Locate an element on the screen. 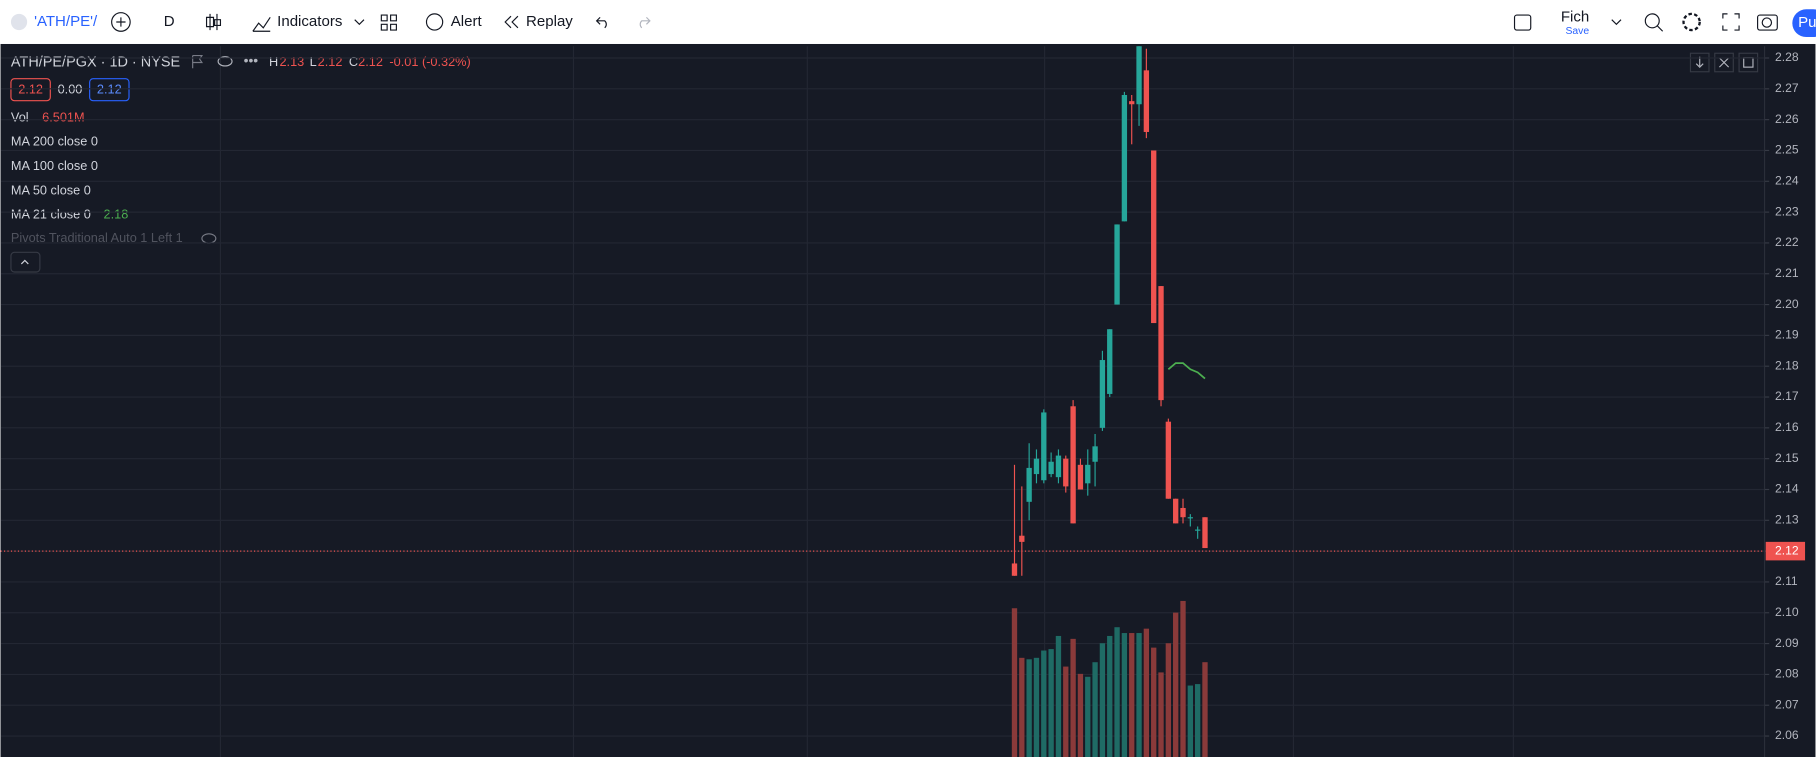 The height and width of the screenshot is (757, 1816). bid-box is located at coordinates (30, 90).